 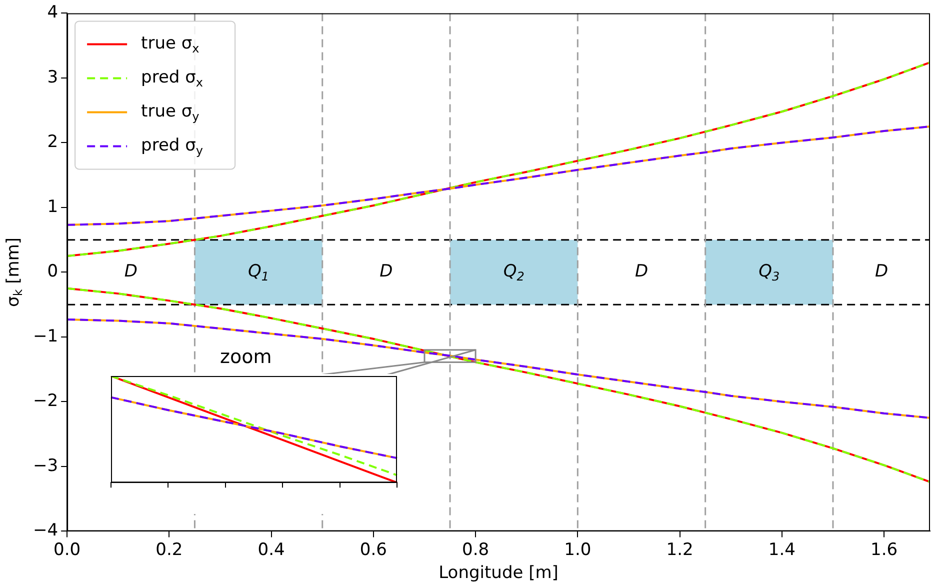 What do you see at coordinates (476, 550) in the screenshot?
I see `x-tick-label: 0.8` at bounding box center [476, 550].